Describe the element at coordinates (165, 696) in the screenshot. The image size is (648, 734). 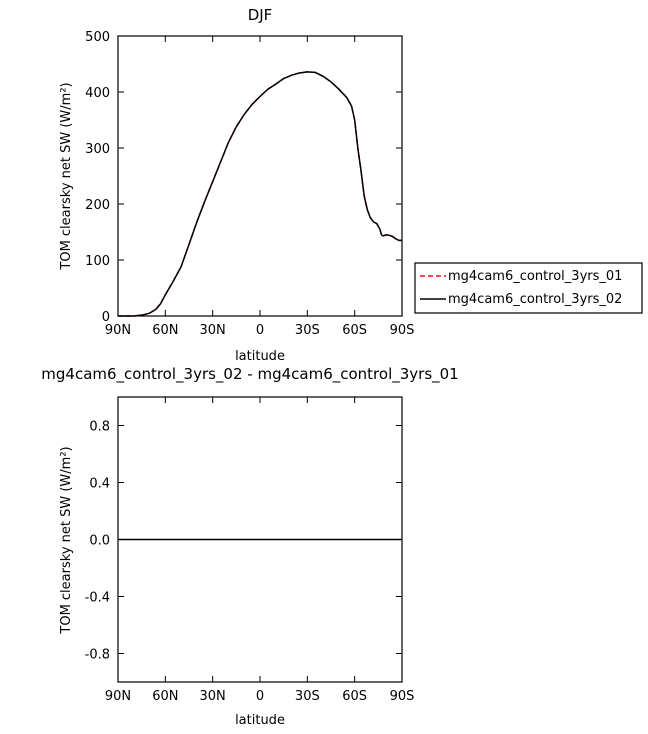
I see `bottom-xtick-label: 60N` at that location.